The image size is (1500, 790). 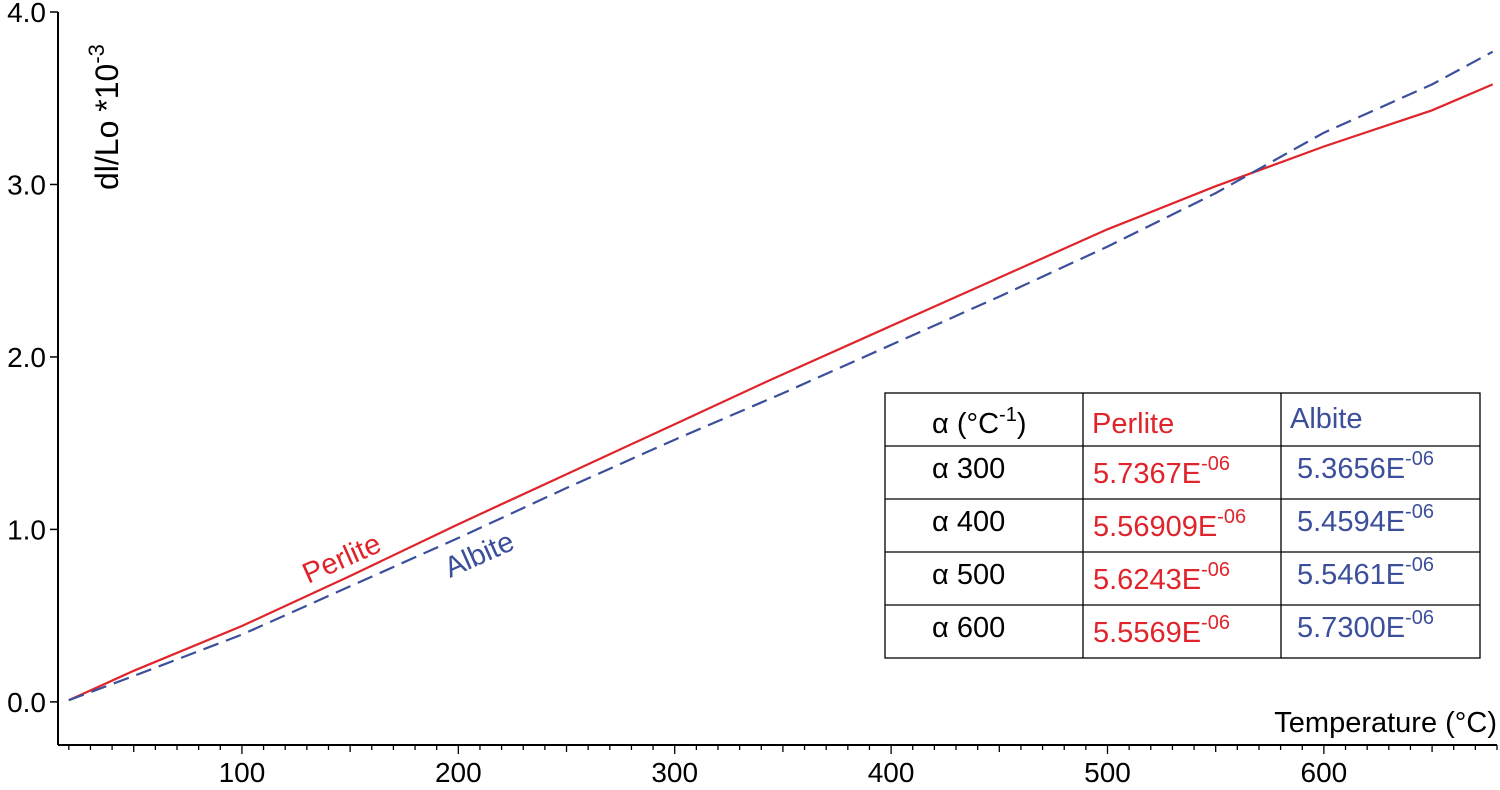 I want to click on table-cell-perlite-value: 5.56909E, so click(x=1155, y=527).